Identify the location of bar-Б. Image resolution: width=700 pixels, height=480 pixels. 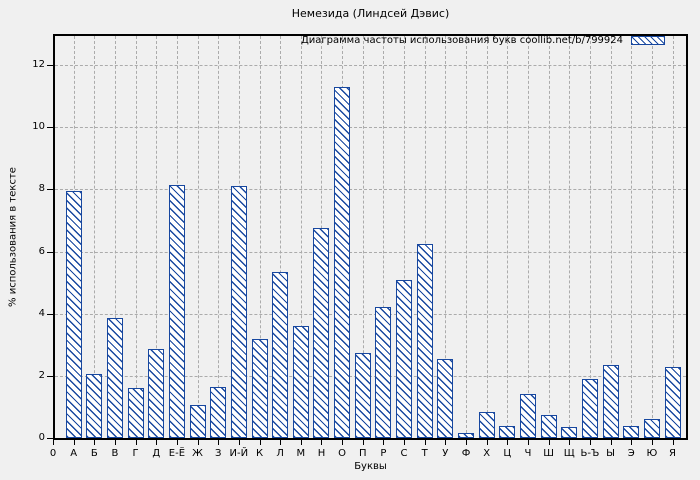
(94, 406).